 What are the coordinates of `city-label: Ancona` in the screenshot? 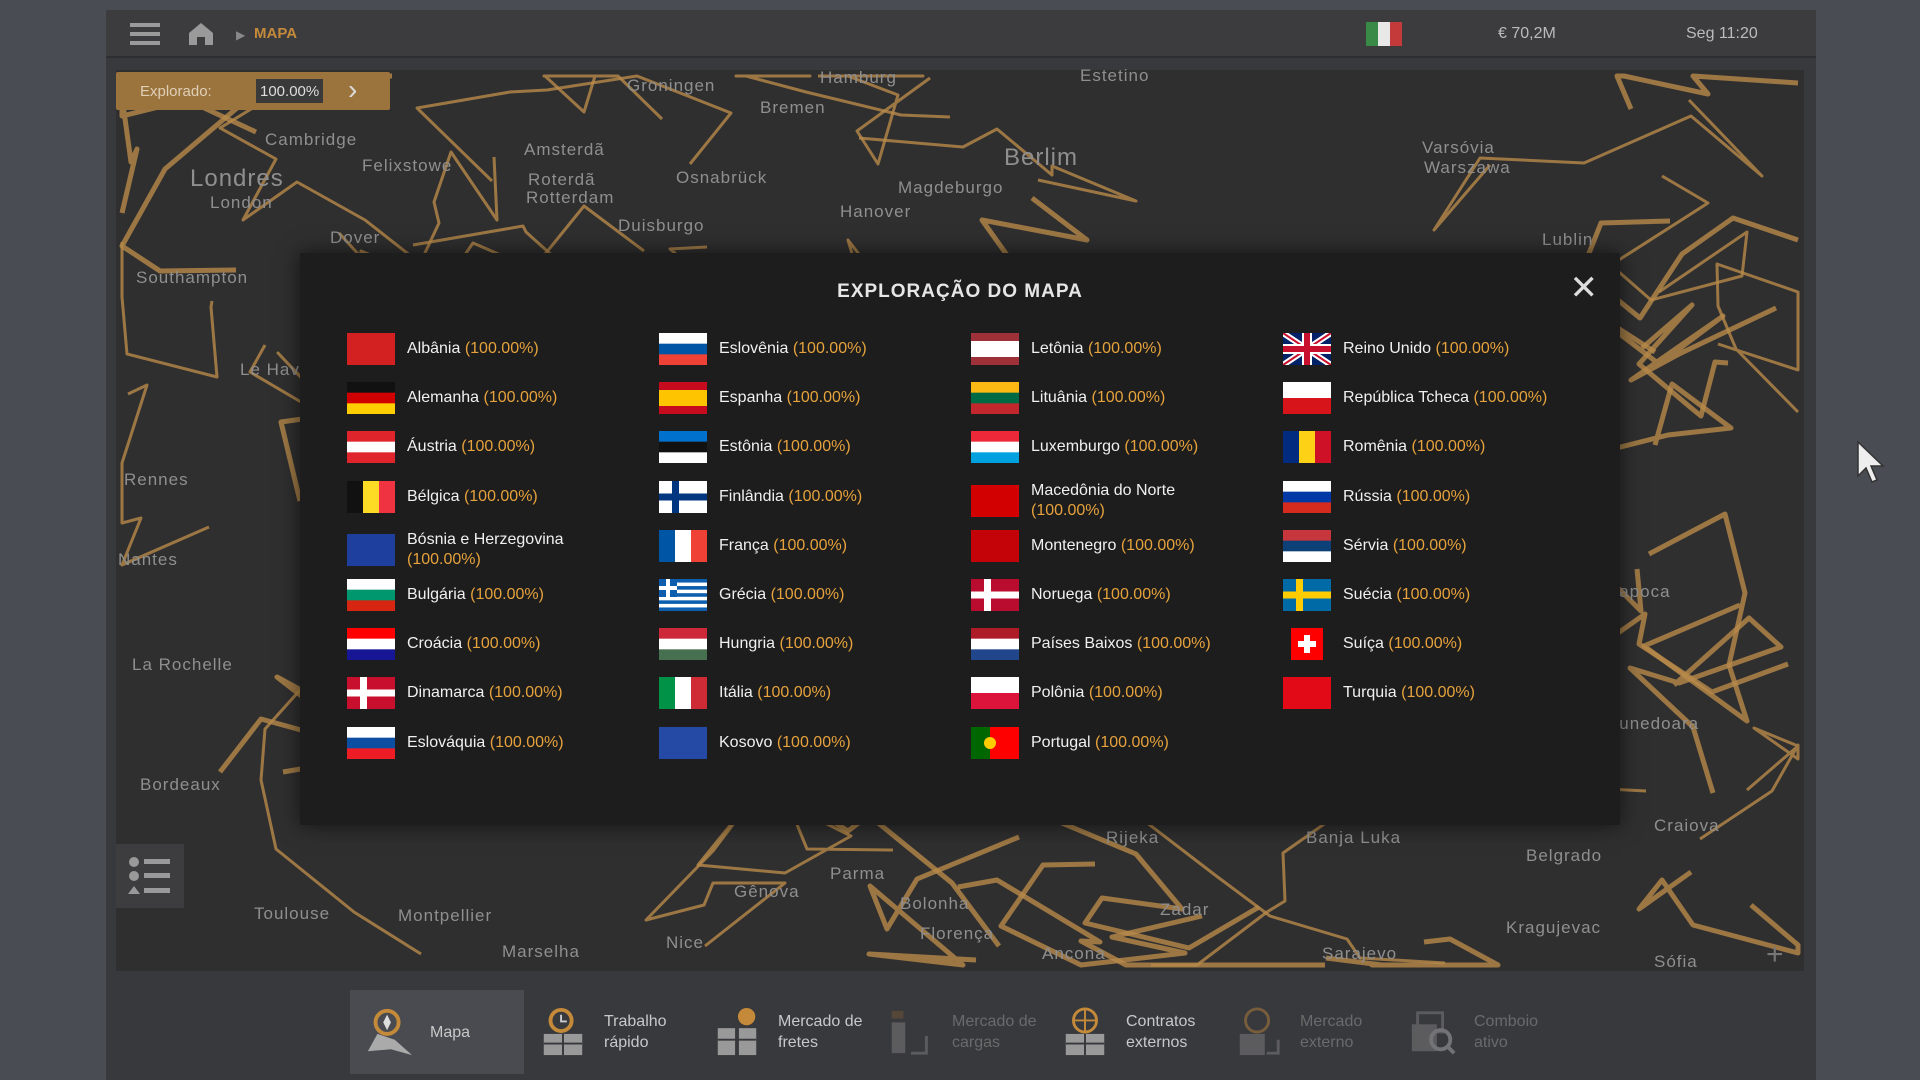 It's located at (1074, 953).